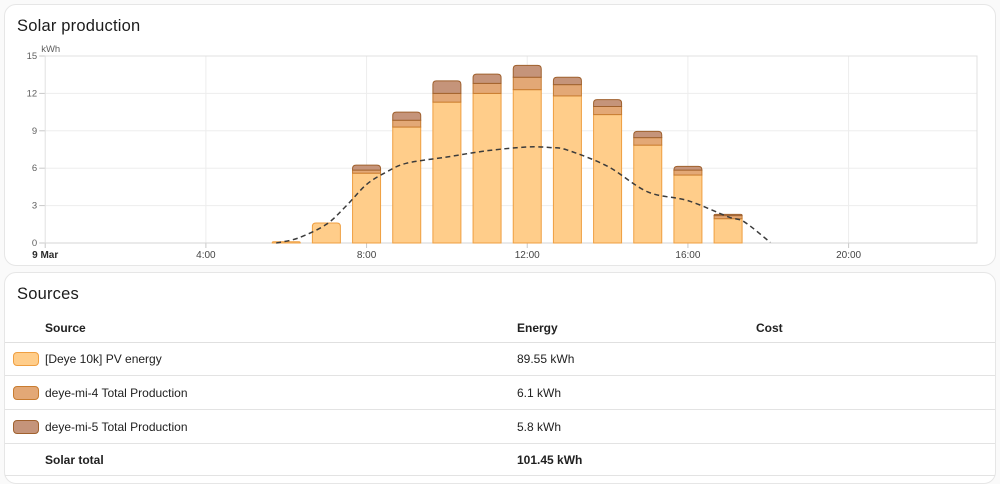 The image size is (1000, 484). What do you see at coordinates (48, 294) in the screenshot?
I see `sources-card-title: Sources` at bounding box center [48, 294].